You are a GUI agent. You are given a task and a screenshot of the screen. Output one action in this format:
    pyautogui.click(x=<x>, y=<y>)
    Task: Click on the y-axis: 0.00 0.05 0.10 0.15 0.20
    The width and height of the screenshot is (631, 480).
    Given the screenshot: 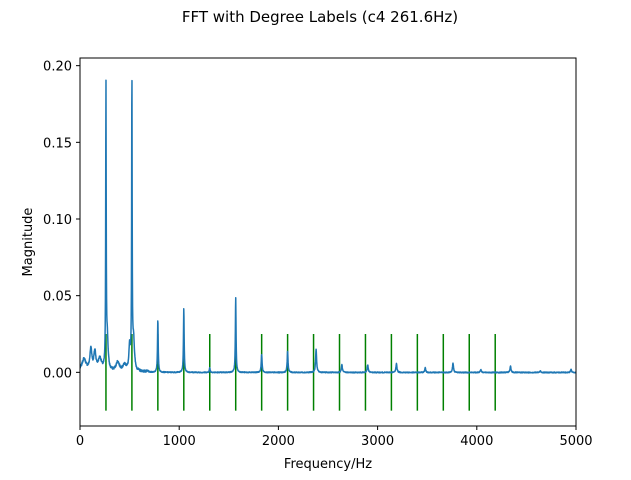 What is the action you would take?
    pyautogui.click(x=61, y=220)
    